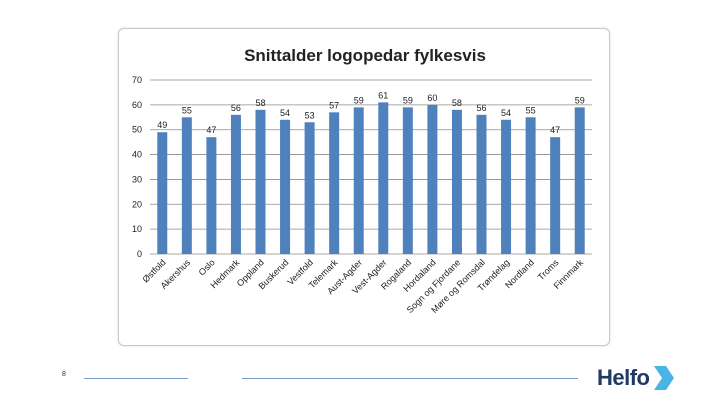  I want to click on data-labels: 49 55 47 56 58 54 53 57 59 61 59 60 58 56 54 55 47 59, so click(370, 112).